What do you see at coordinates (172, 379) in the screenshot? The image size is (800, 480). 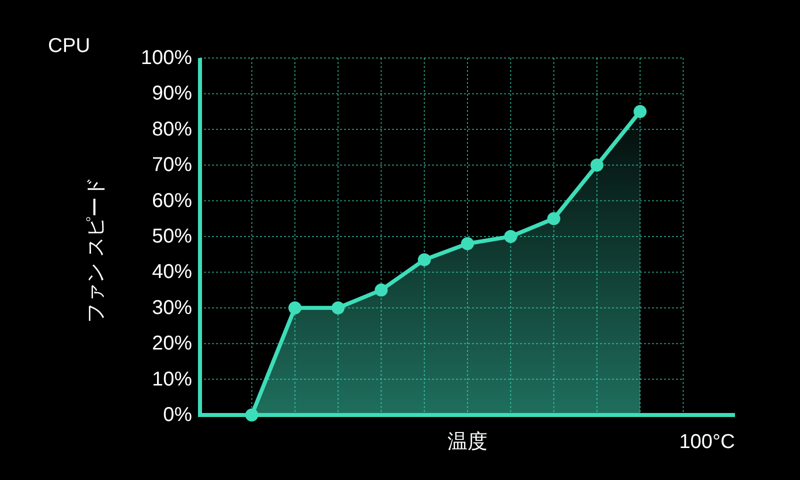 I see `y-tick-label: 10%` at bounding box center [172, 379].